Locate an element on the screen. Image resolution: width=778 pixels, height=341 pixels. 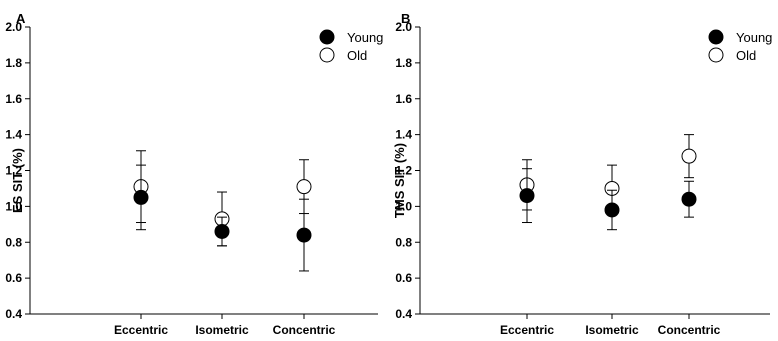
series-old is located at coordinates (608, 173).